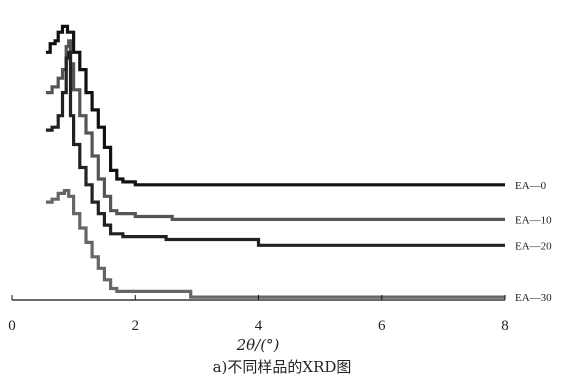  I want to click on x-tick-label: 0, so click(12, 326).